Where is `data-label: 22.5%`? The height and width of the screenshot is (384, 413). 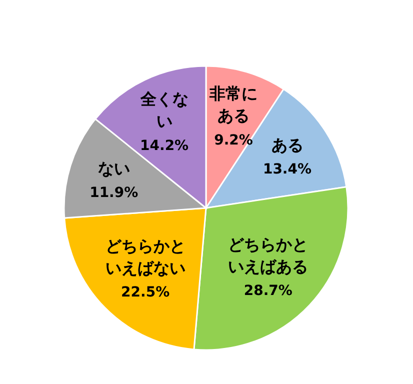
data-label: 22.5% is located at coordinates (145, 292).